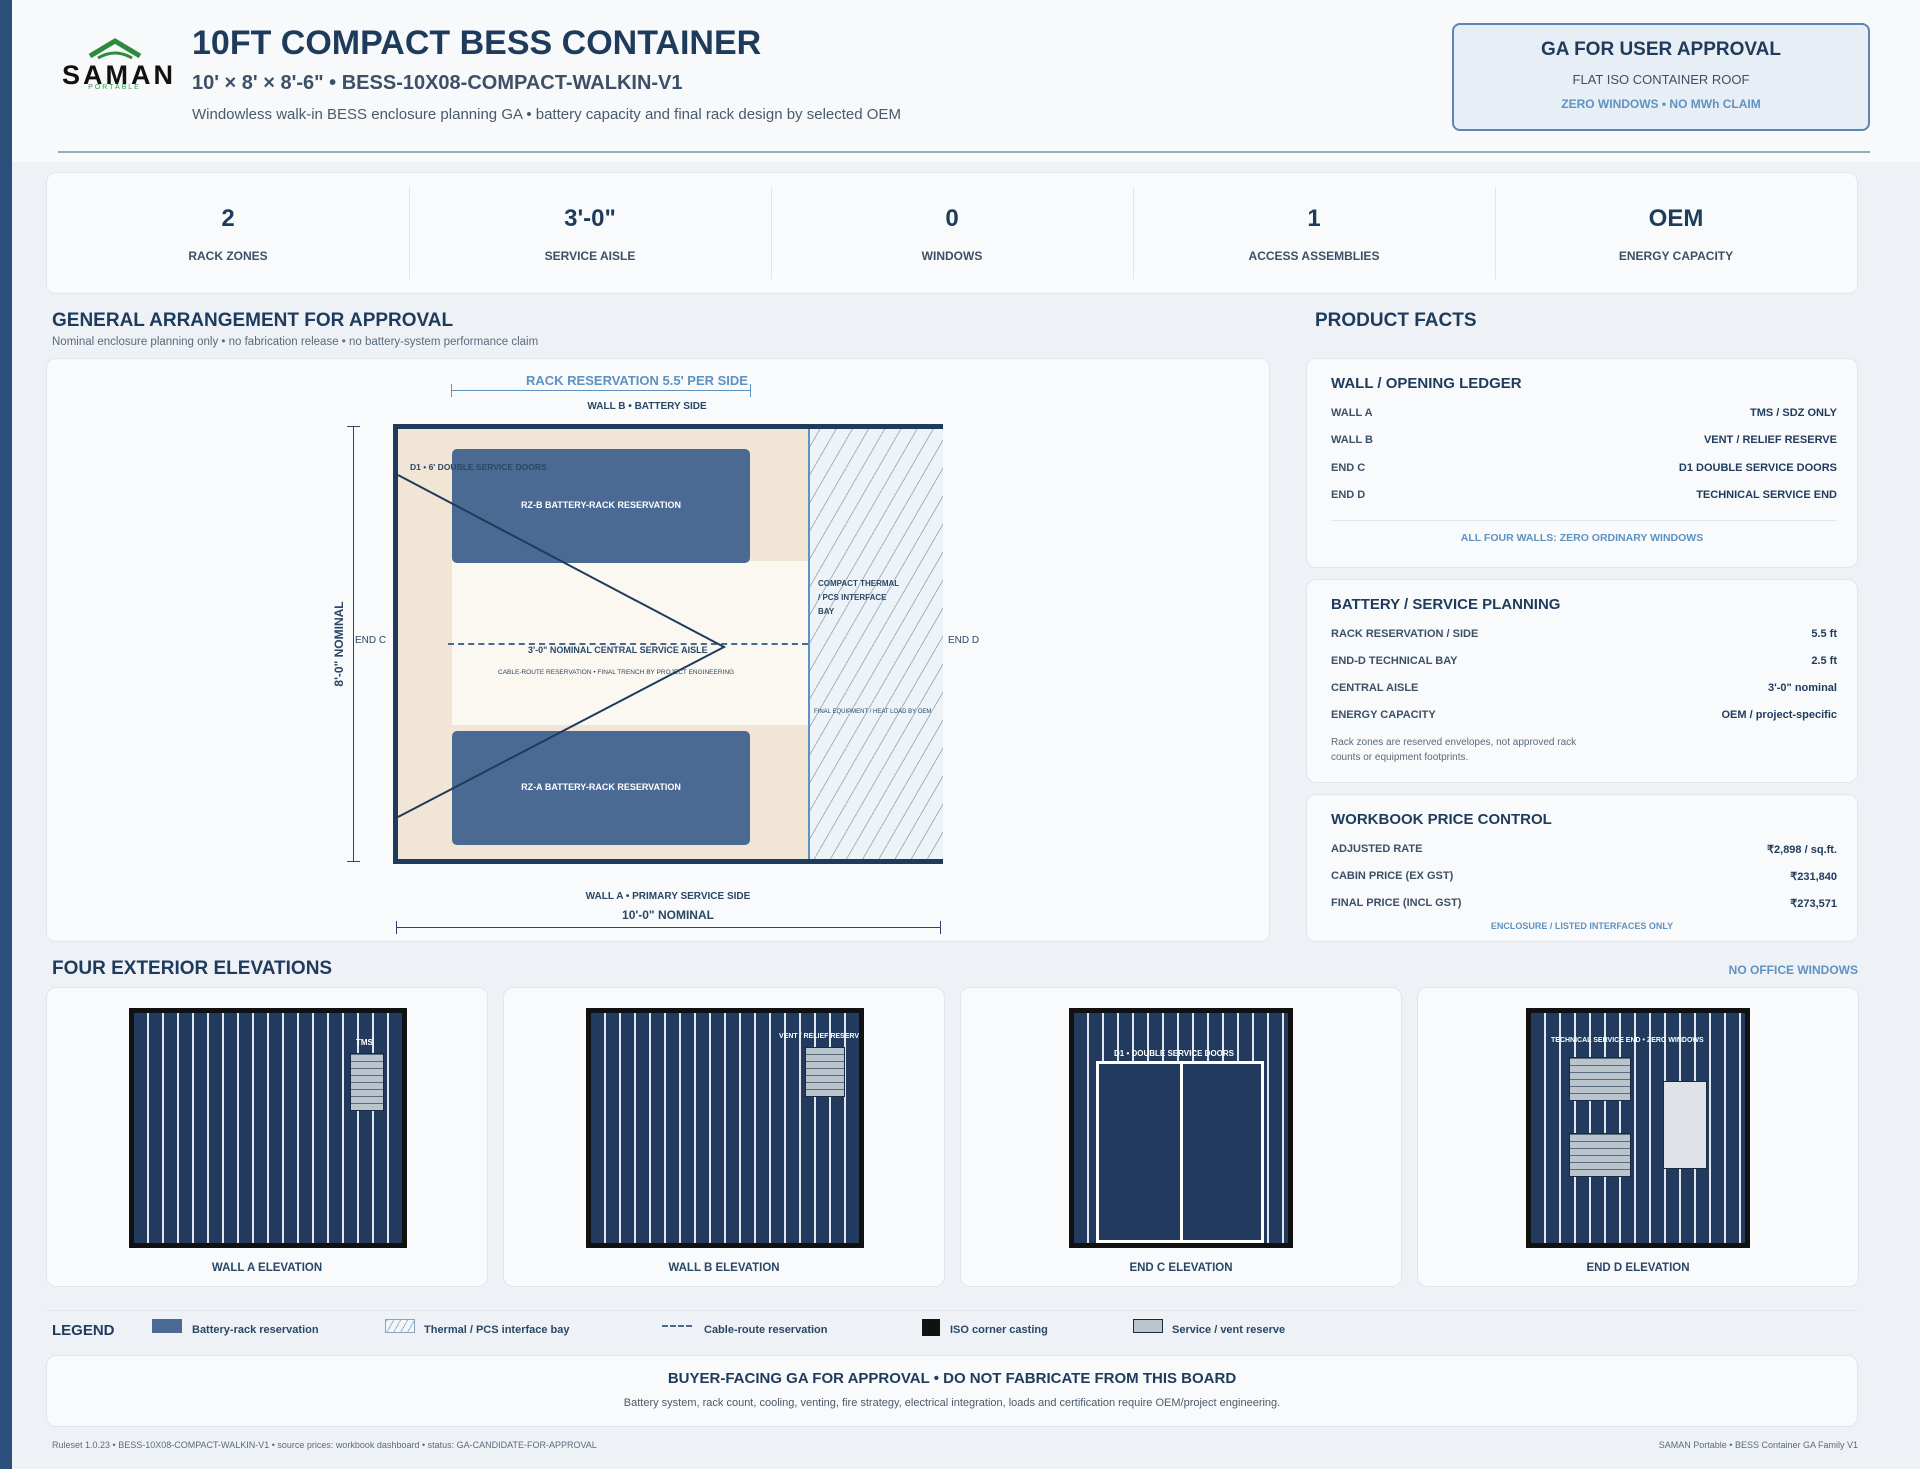  Describe the element at coordinates (1396, 320) in the screenshot. I see `product-facts-title: PRODUCT FACTS` at that location.